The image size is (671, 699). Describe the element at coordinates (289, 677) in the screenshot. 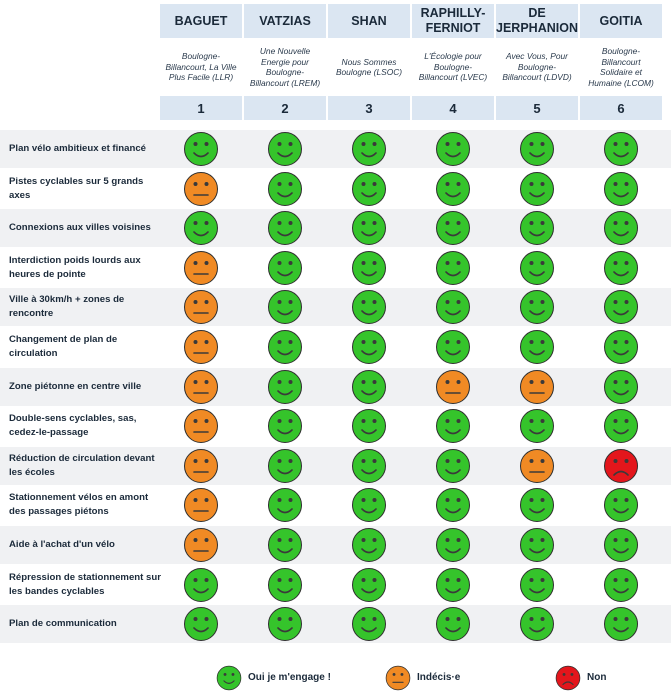

I see `legend-label-yes: Oui je m'engage !` at that location.